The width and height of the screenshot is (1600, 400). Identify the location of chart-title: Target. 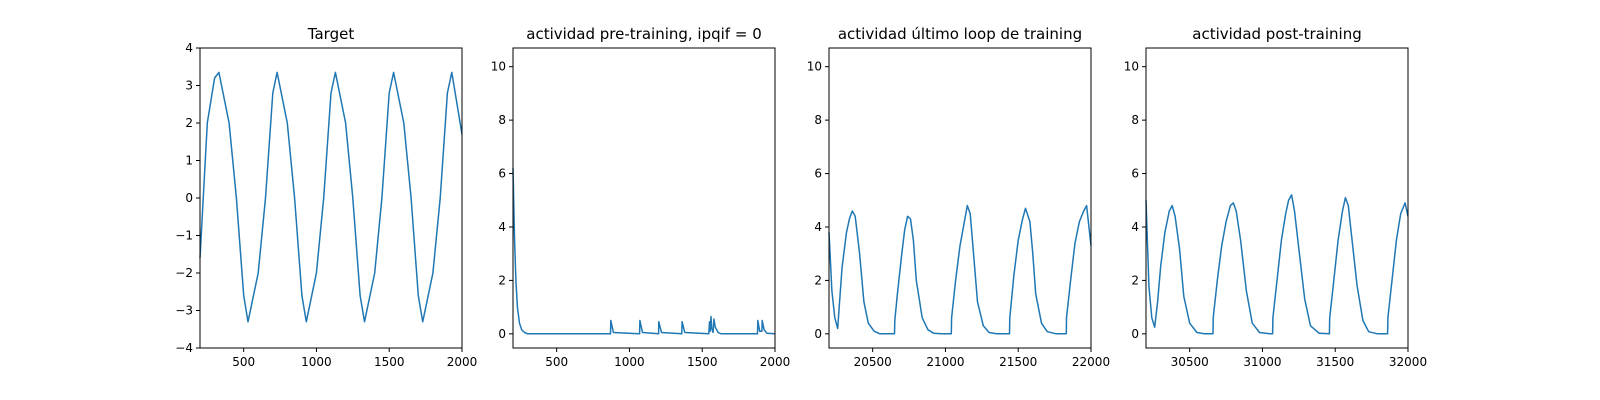
(331, 34).